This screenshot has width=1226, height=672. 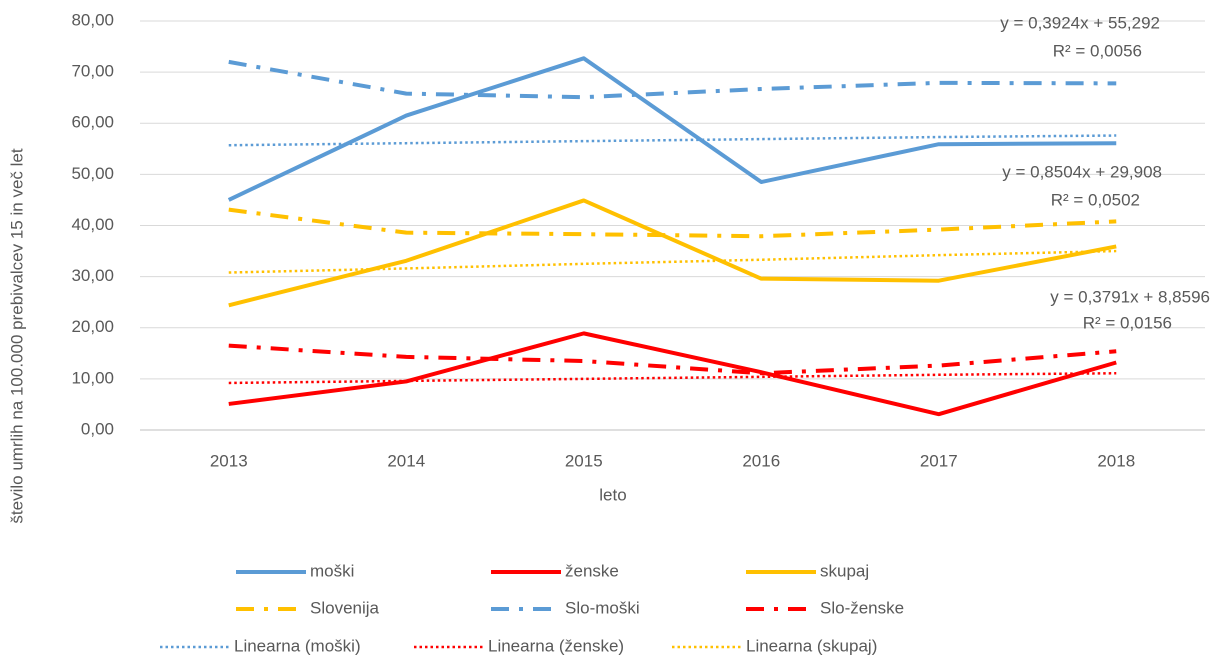 I want to click on legend-label: Linearna (ženske), so click(x=556, y=645).